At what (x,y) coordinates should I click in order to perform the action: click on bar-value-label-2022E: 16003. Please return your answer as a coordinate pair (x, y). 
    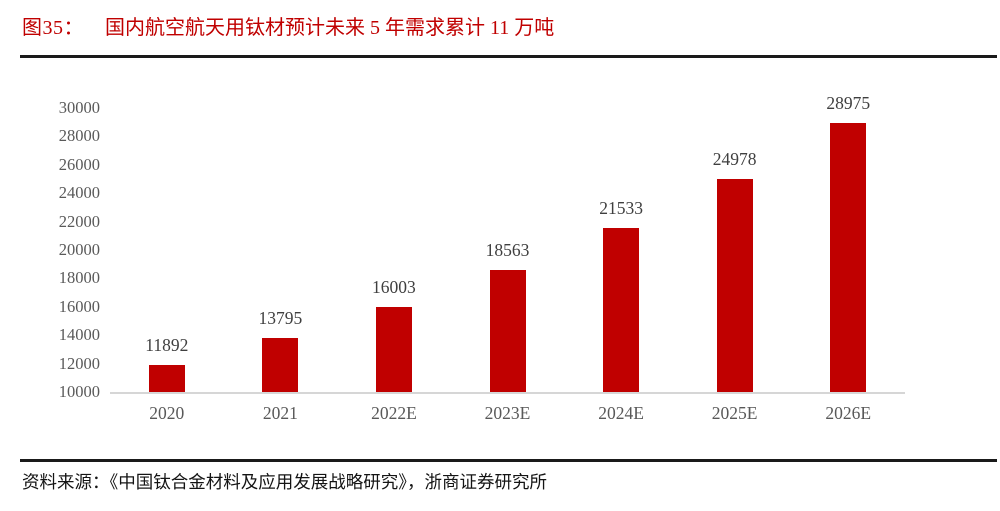
    Looking at the image, I should click on (394, 286).